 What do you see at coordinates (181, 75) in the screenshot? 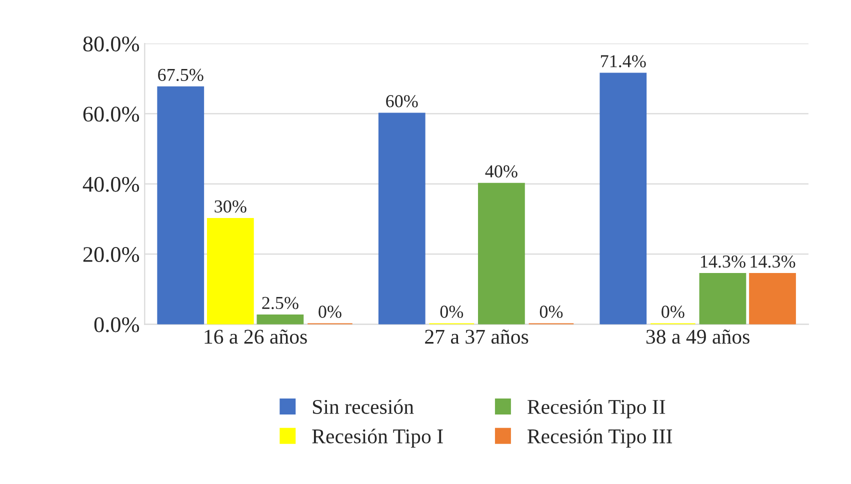
I see `data-label: 67.5%` at bounding box center [181, 75].